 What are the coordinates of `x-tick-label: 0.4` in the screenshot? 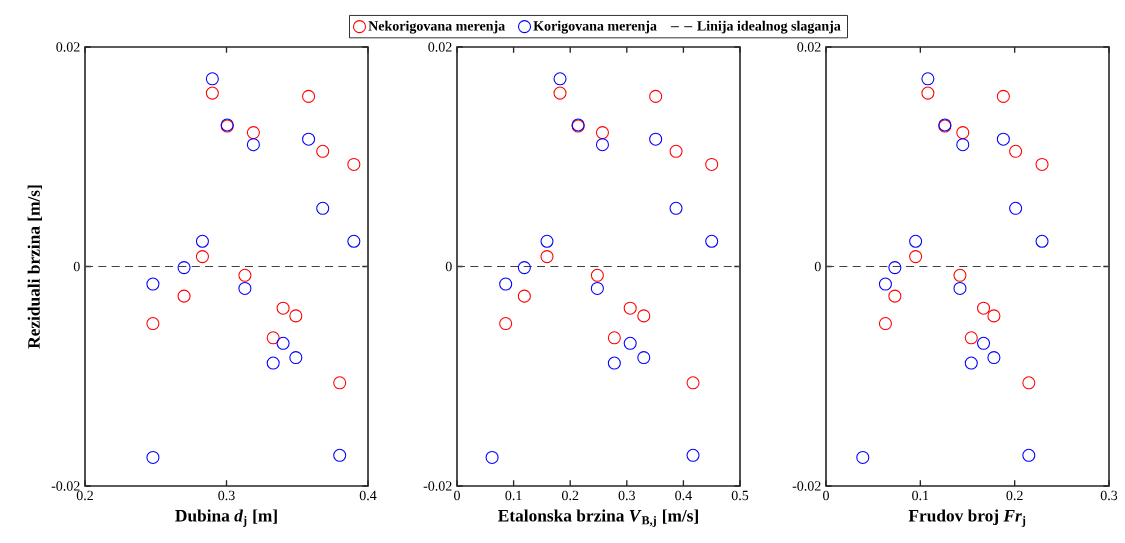 It's located at (368, 495).